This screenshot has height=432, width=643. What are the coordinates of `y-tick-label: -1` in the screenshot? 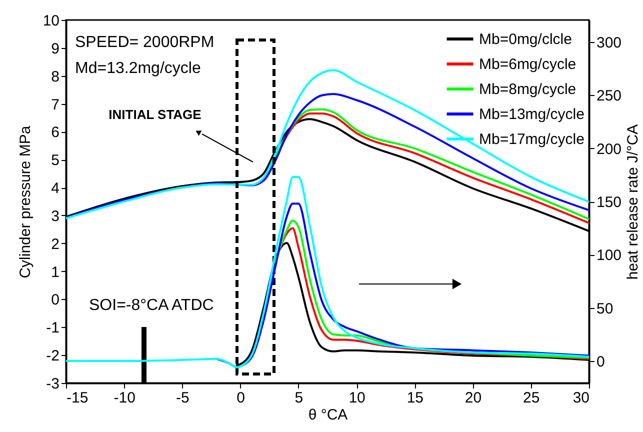 It's located at (53, 328).